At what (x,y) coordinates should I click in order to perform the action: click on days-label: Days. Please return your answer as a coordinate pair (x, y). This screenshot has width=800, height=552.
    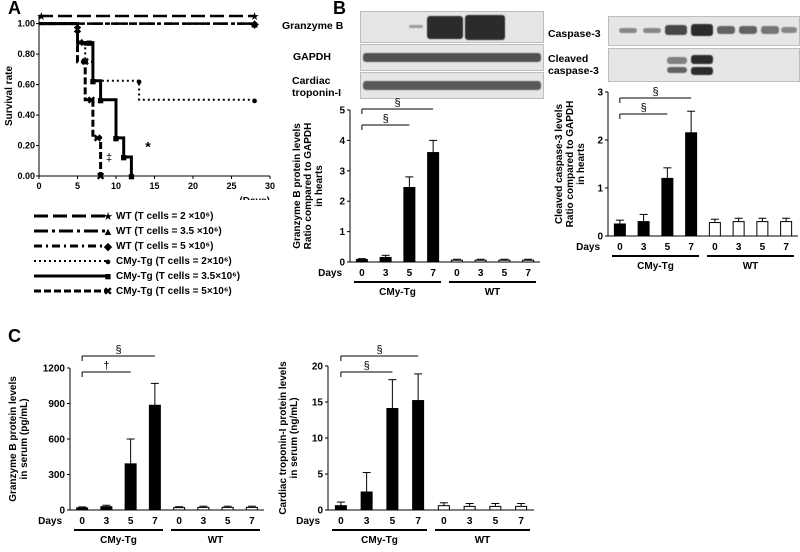
    Looking at the image, I should click on (50, 521).